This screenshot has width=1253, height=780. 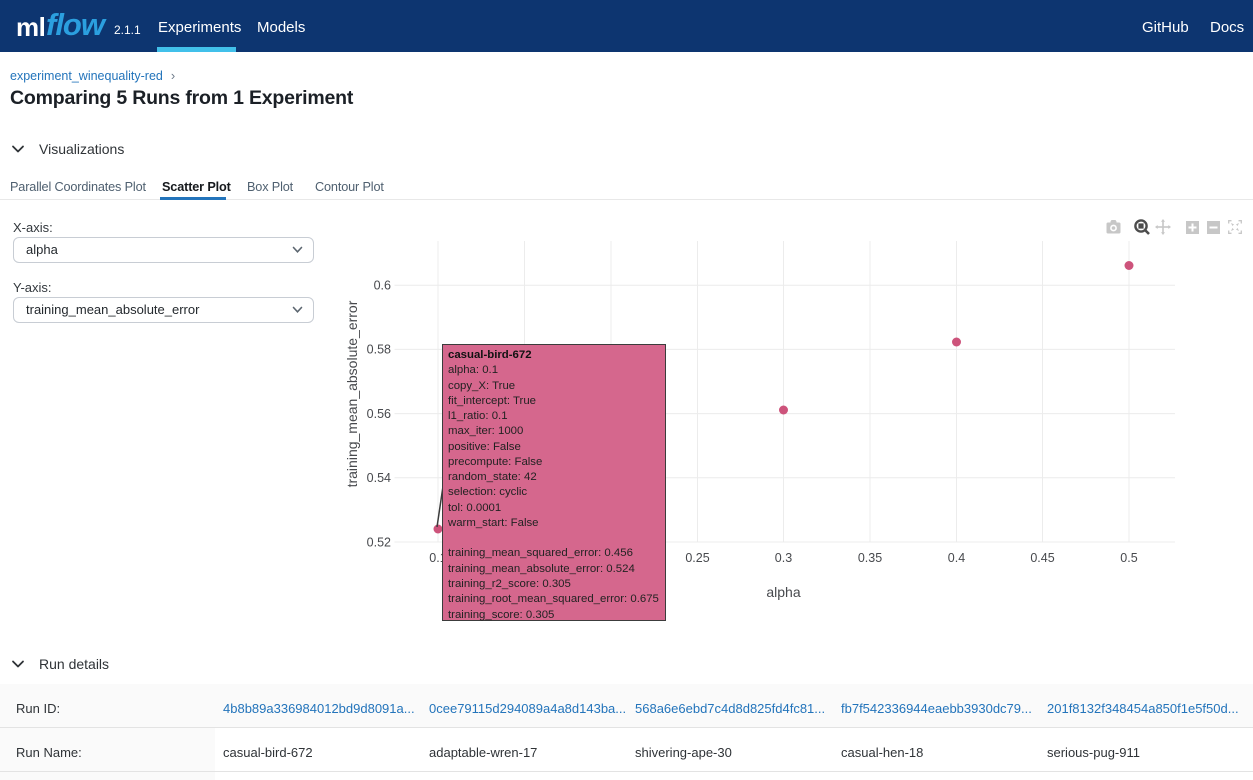 I want to click on svg-text: 0.58, so click(x=379, y=350).